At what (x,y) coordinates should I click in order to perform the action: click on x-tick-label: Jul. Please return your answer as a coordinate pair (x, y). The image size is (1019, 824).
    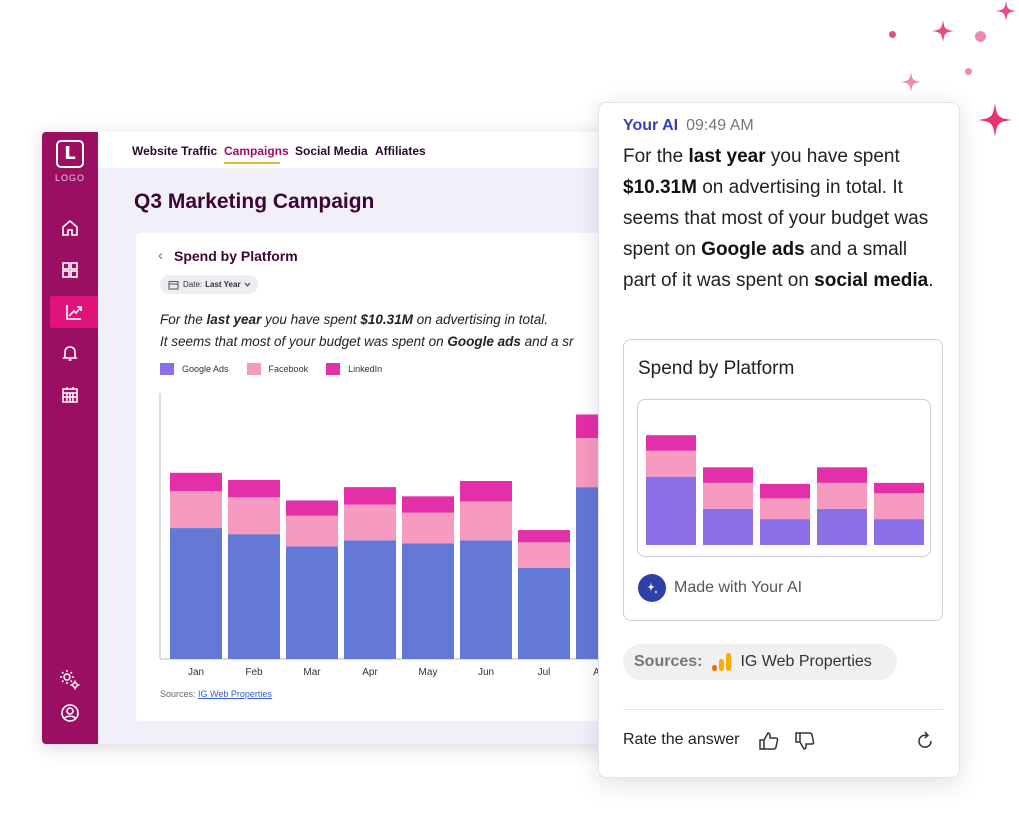
    Looking at the image, I should click on (544, 672).